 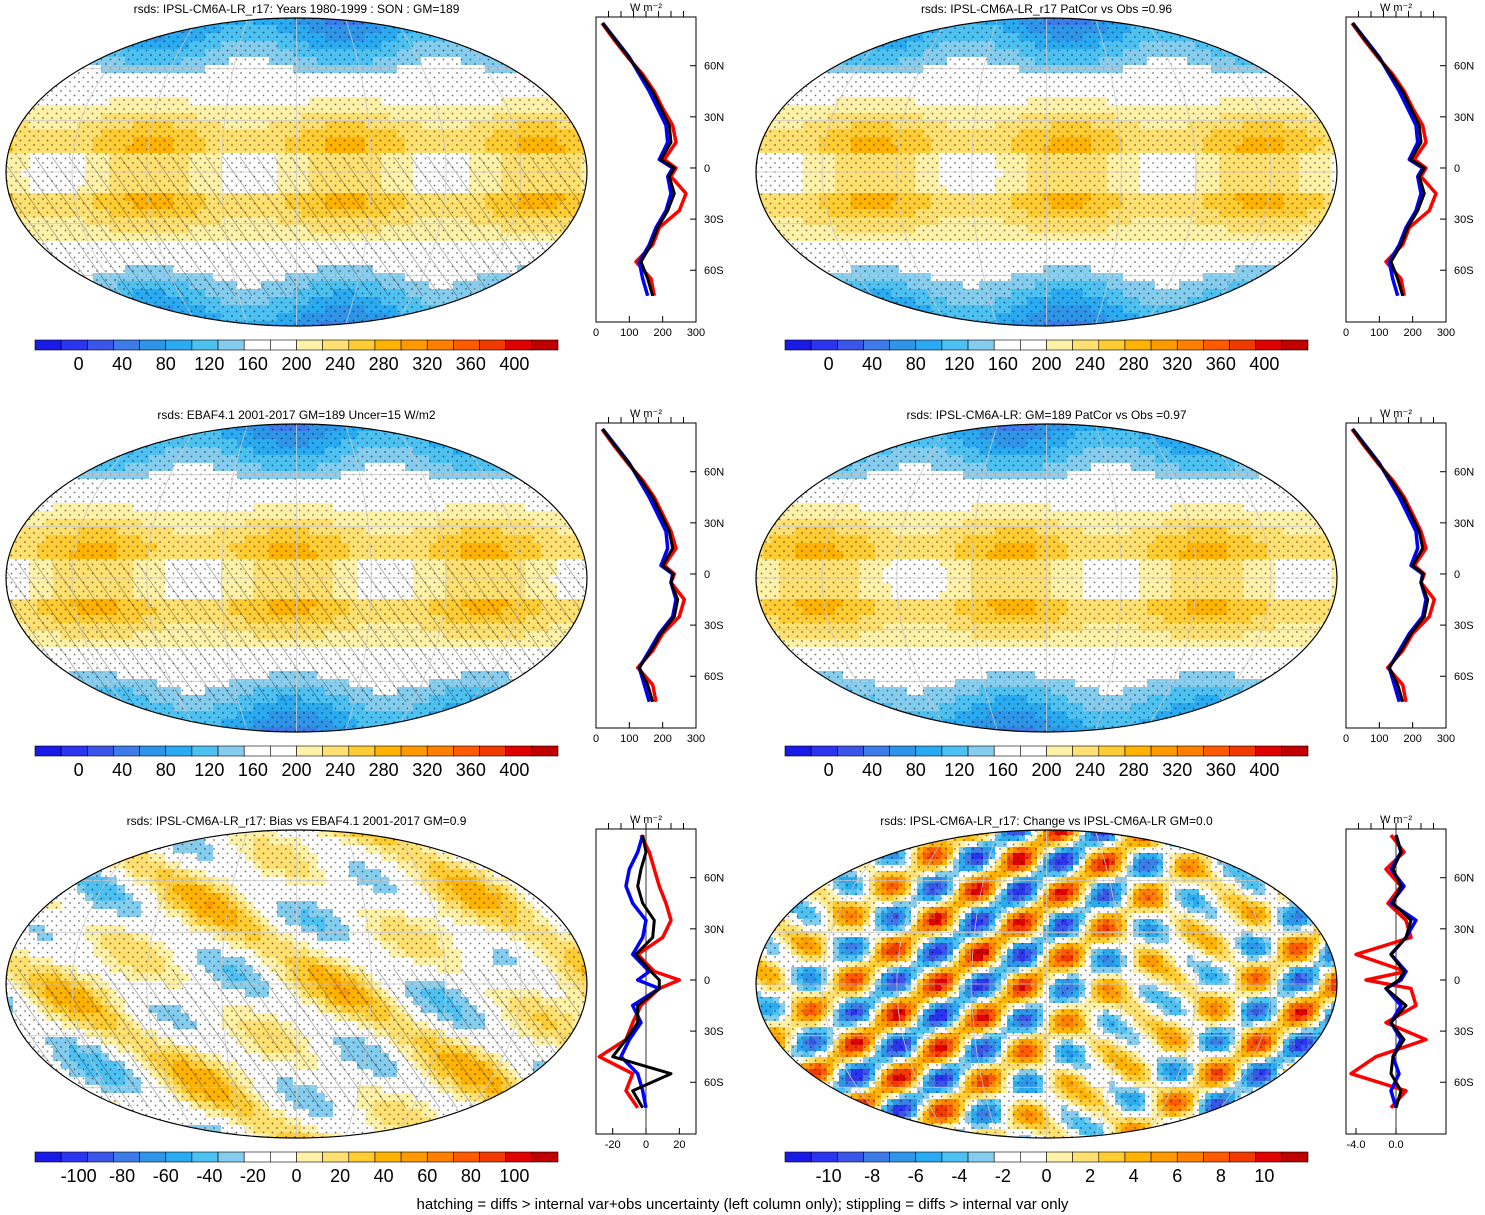 I want to click on graticule-lon, so click(x=111, y=172).